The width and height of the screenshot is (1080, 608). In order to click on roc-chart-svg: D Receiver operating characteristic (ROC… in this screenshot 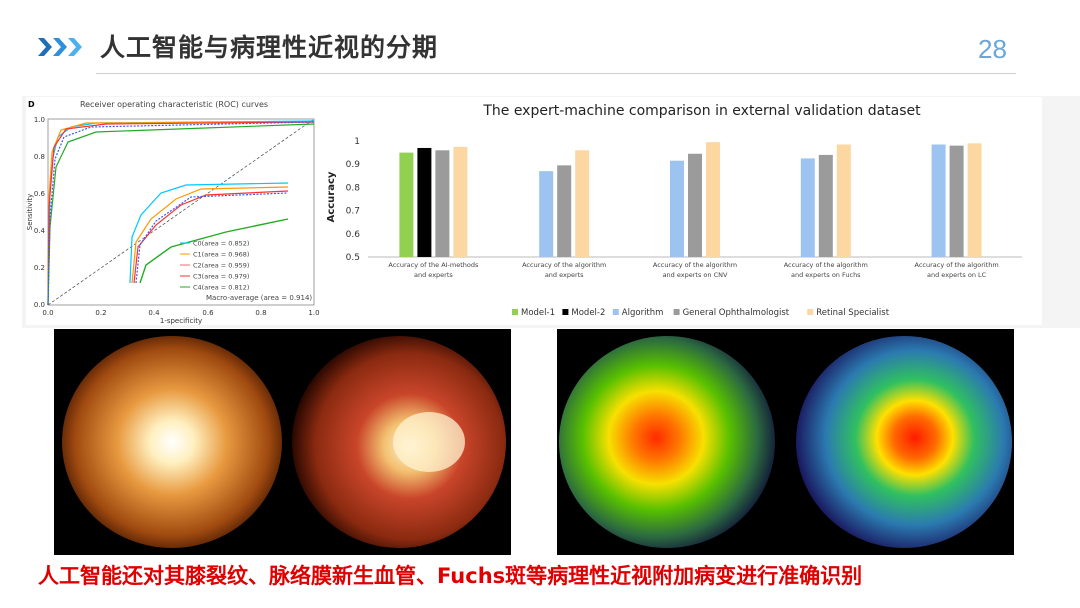, I will do `click(173, 212)`.